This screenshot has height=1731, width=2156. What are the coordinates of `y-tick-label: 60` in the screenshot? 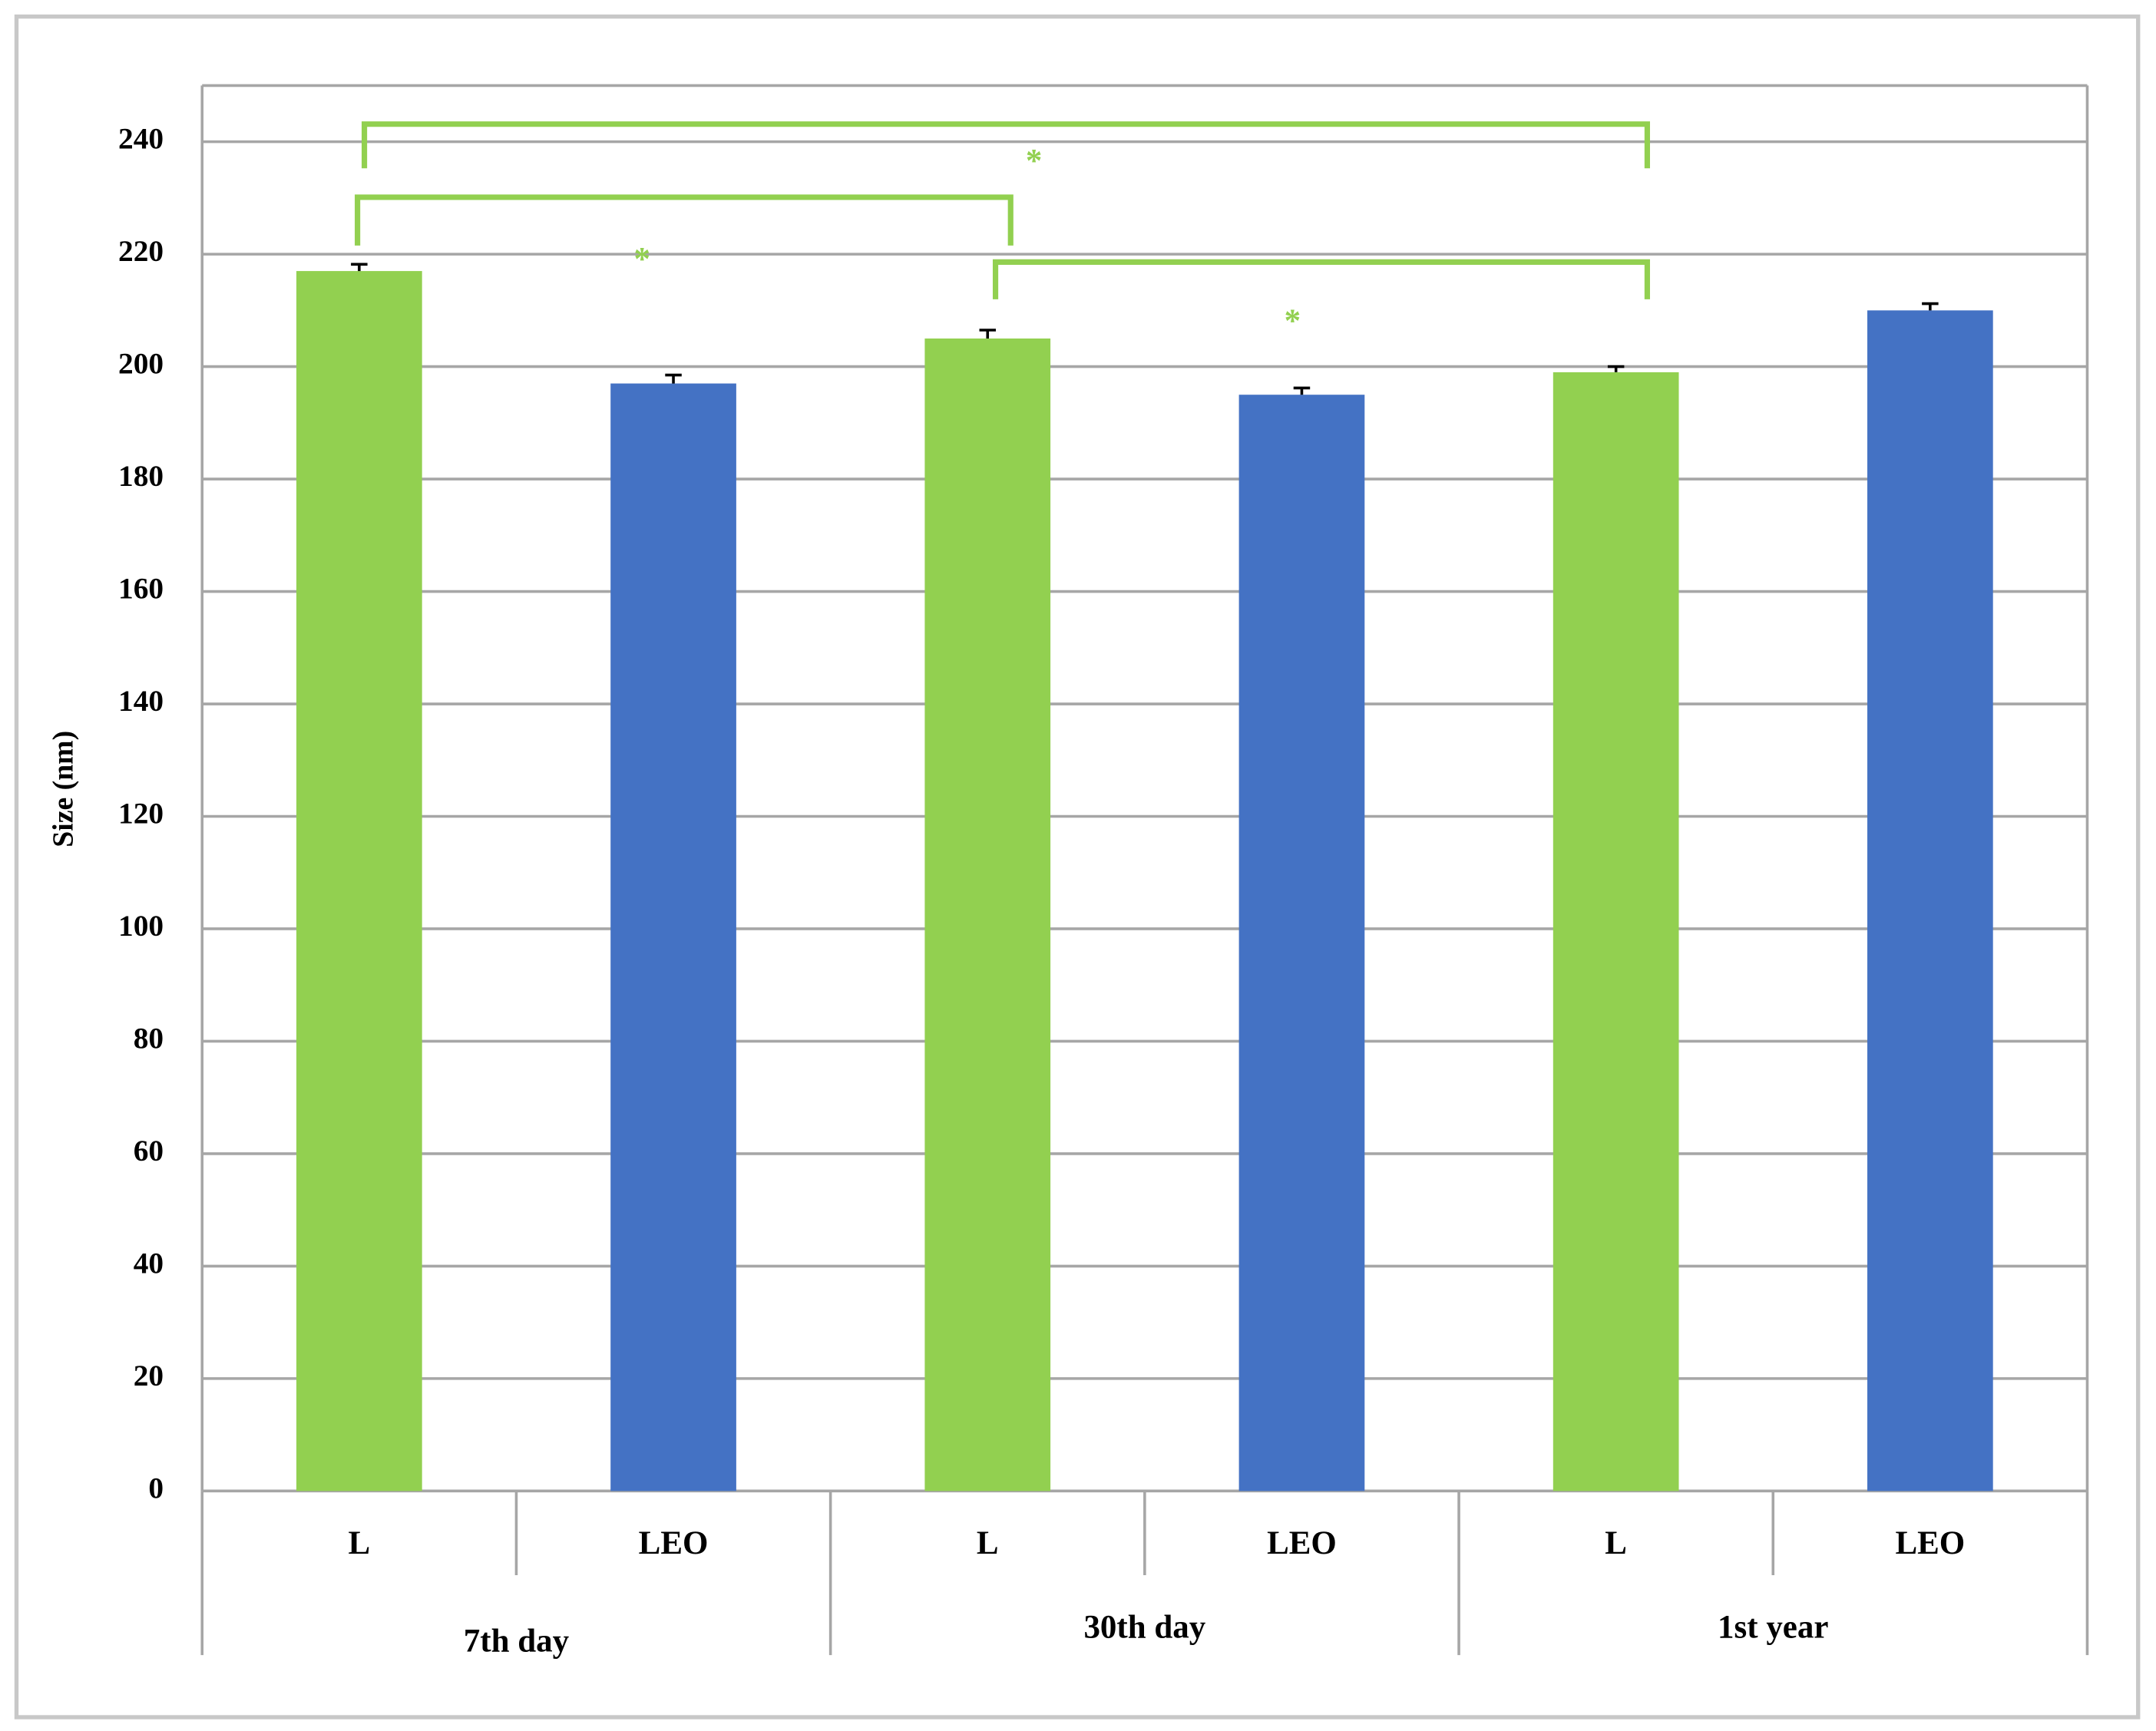 It's located at (149, 1151).